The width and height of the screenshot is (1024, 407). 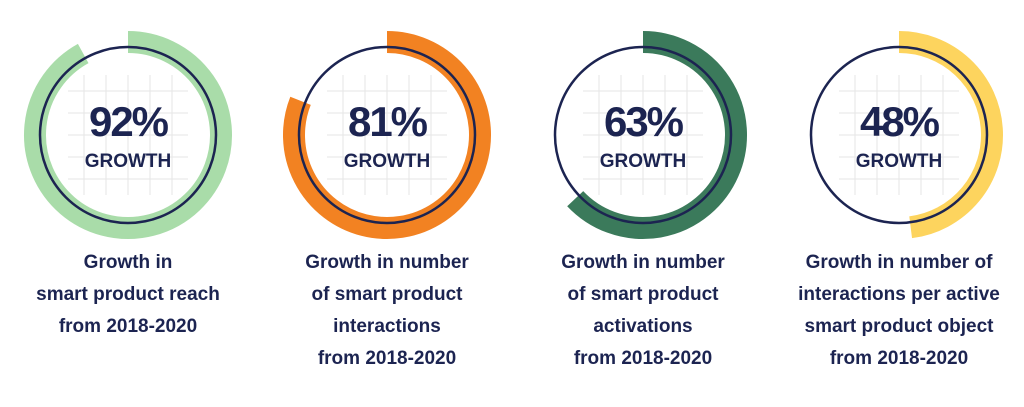 I want to click on value-label: 92%, so click(x=129, y=121).